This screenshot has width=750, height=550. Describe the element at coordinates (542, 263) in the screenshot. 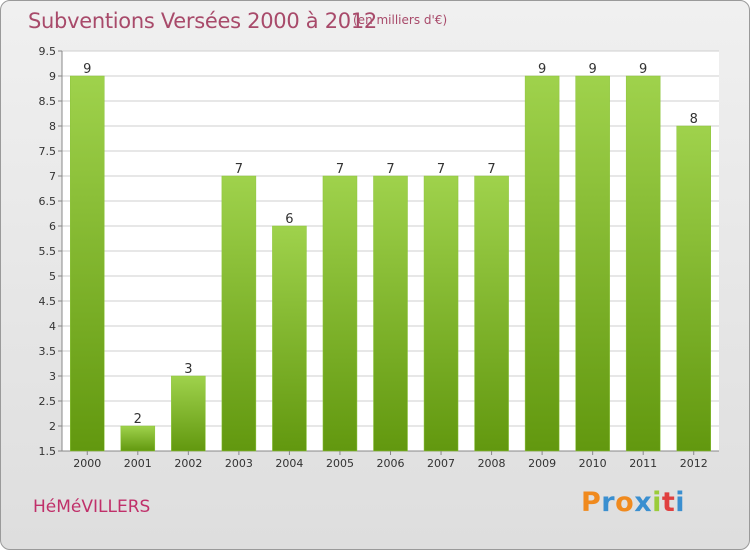

I see `bar-2009` at that location.